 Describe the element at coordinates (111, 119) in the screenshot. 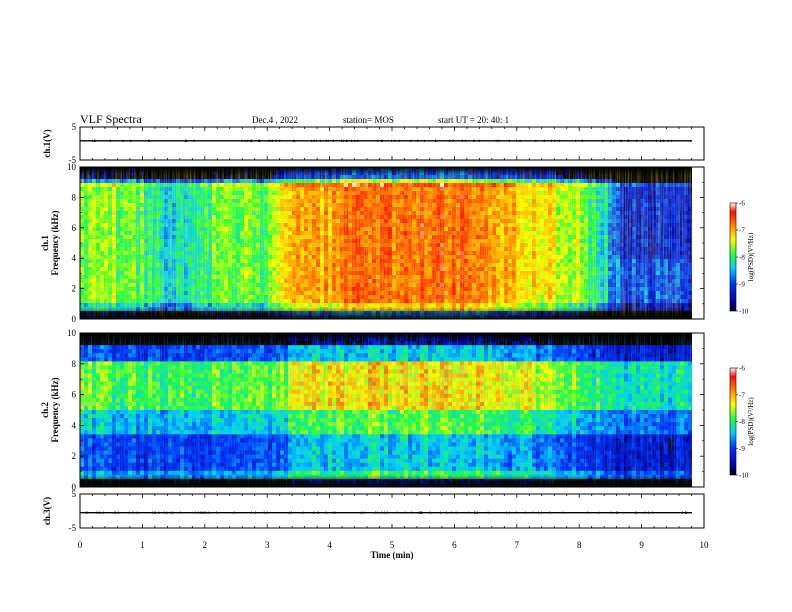

I see `figure-title: VLF Spectra` at that location.